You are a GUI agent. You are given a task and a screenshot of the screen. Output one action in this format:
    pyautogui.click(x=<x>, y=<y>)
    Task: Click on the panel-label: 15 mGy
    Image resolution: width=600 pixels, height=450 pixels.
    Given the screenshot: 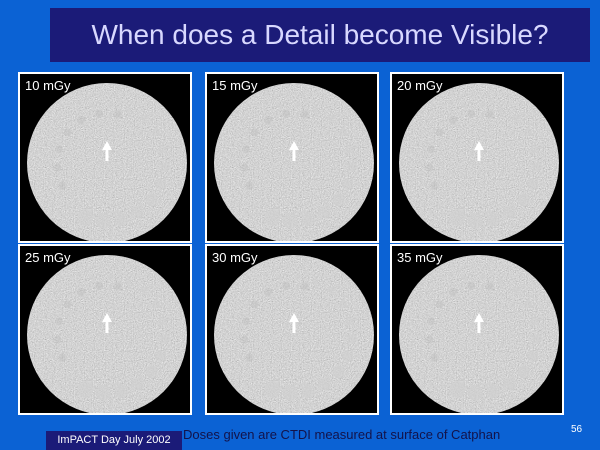 What is the action you would take?
    pyautogui.click(x=235, y=85)
    